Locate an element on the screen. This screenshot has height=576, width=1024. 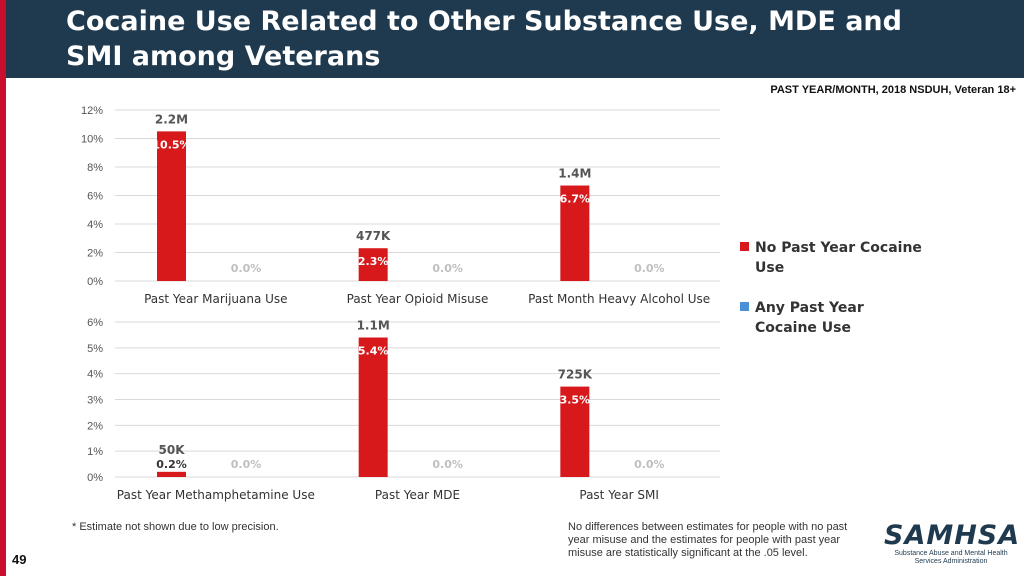
value-label-no-cocaine-1-0: 10.5% is located at coordinates (171, 144).